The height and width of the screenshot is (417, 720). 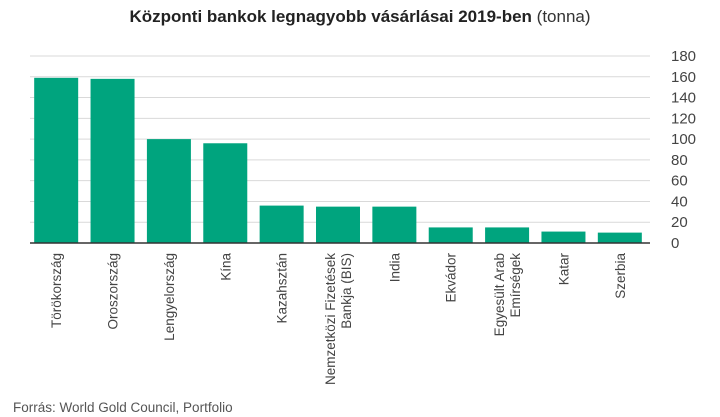 I want to click on x-tick-label: Nemzetközi FizetésekBankja (BIS), so click(x=338, y=319).